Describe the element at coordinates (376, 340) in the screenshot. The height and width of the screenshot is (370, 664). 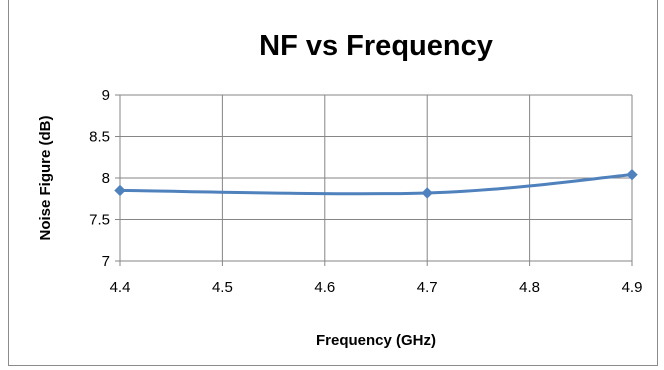
I see `x-axis-title: Frequency (GHz)` at that location.